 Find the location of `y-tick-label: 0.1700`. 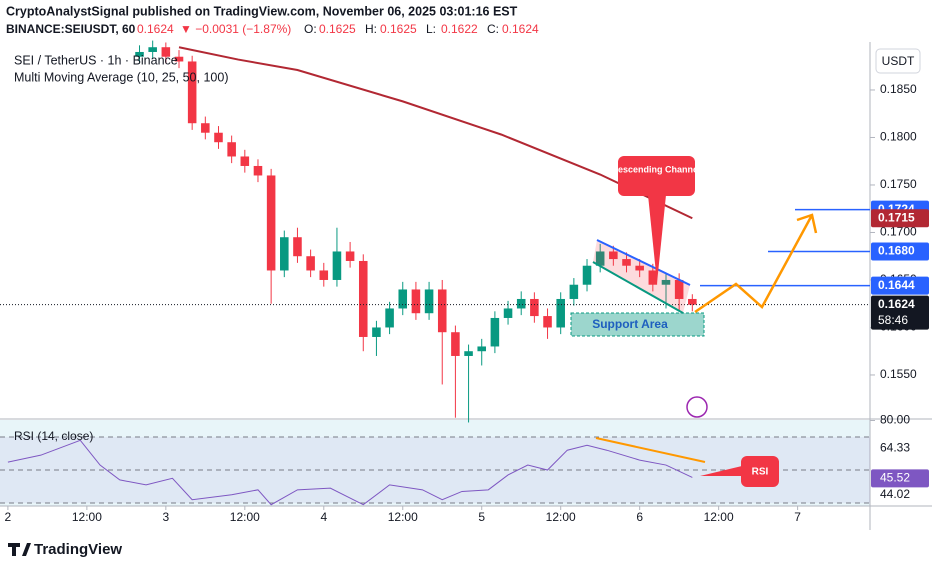

y-tick-label: 0.1700 is located at coordinates (898, 232).